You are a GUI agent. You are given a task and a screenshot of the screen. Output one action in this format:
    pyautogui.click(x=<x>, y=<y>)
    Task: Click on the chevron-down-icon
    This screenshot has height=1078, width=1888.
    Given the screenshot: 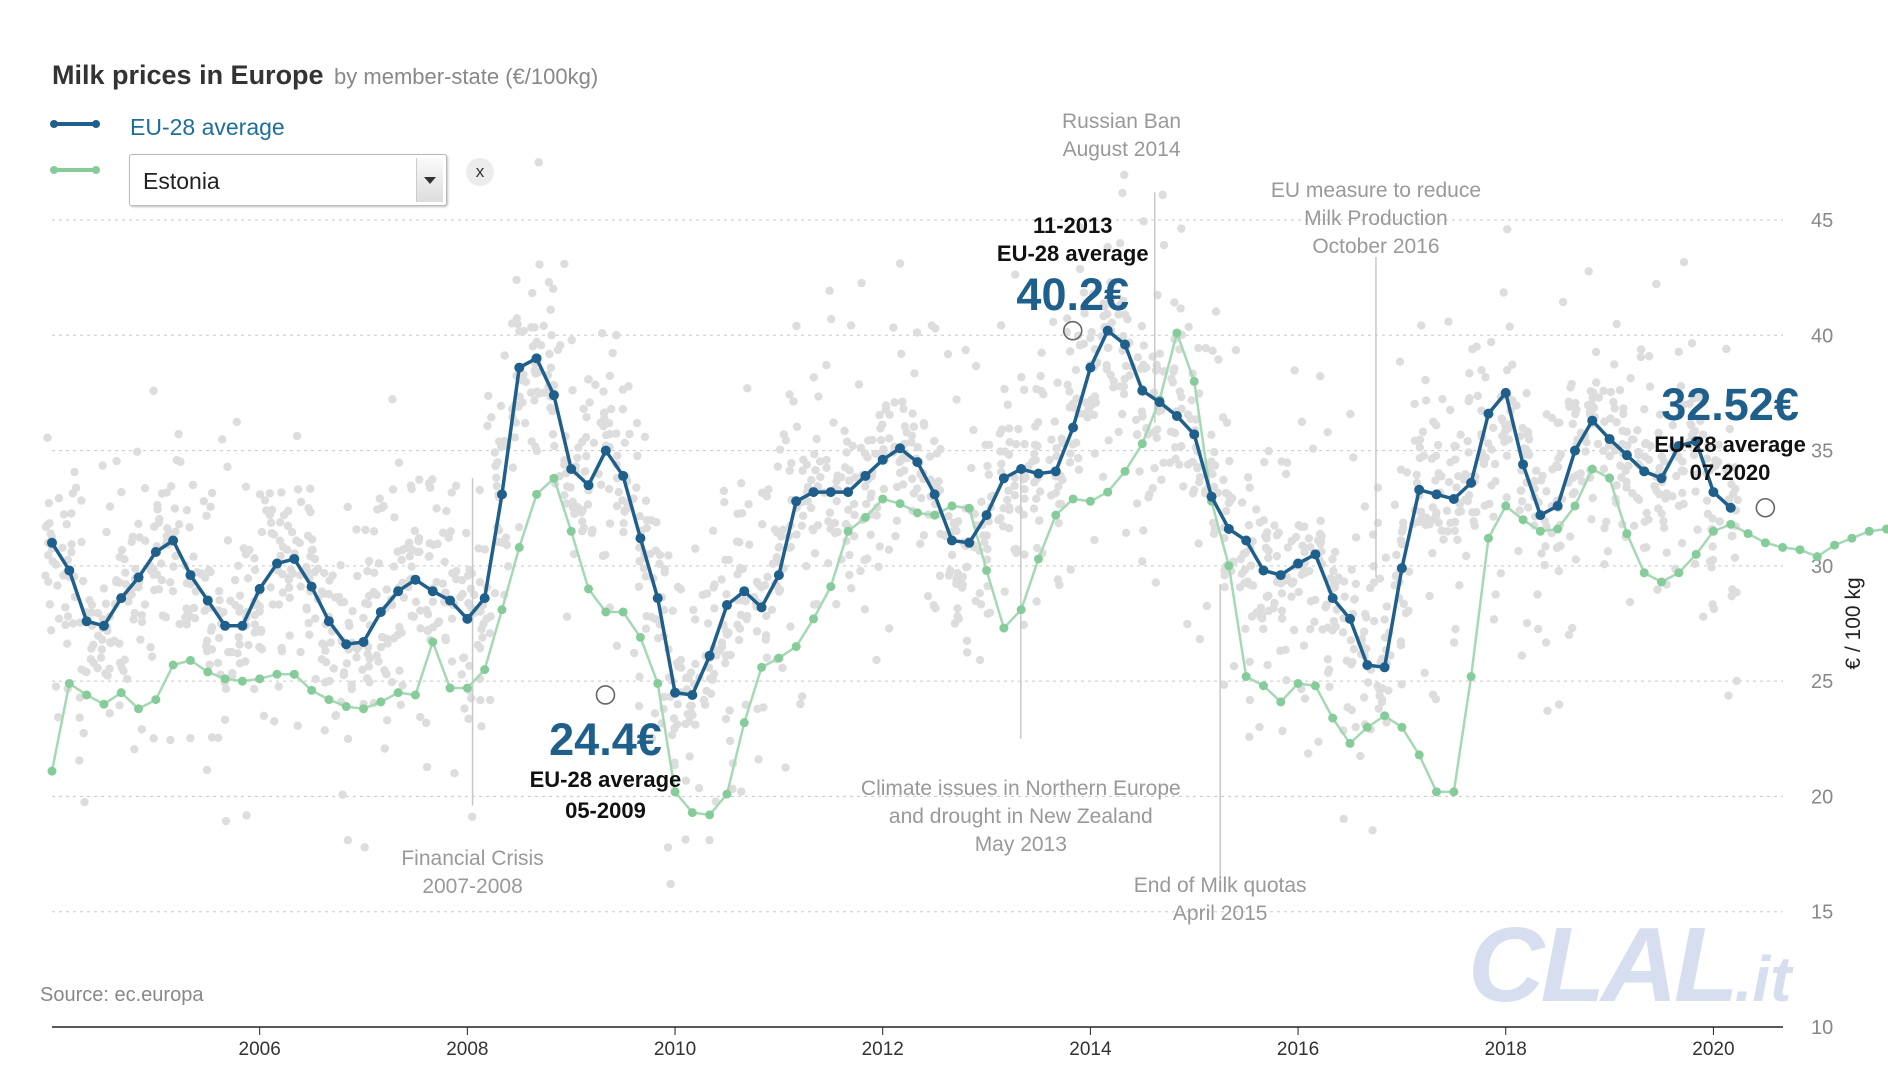 What is the action you would take?
    pyautogui.click(x=429, y=180)
    